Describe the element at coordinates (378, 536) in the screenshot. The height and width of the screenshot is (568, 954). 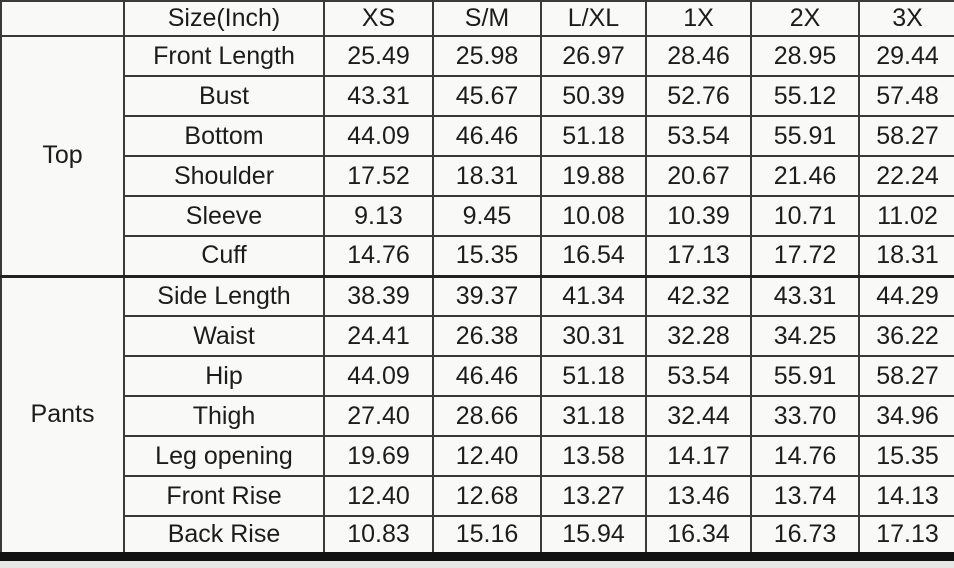
I see `value-cell: 10.83` at that location.